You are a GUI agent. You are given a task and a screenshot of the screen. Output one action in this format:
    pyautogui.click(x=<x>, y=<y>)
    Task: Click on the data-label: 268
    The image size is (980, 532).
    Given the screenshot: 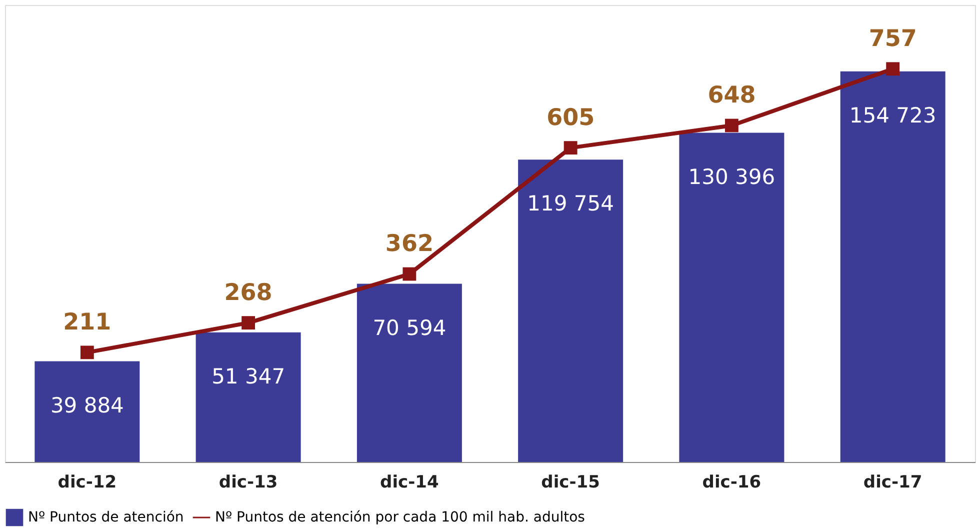 What is the action you would take?
    pyautogui.click(x=248, y=293)
    